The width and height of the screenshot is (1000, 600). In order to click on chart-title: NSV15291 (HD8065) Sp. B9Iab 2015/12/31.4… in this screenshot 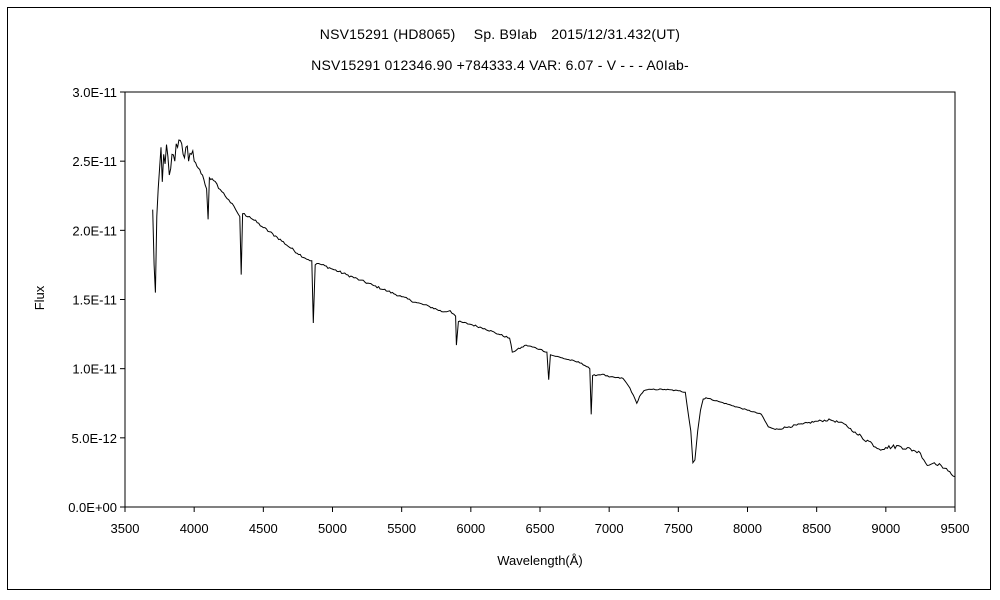, I will do `click(500, 34)`.